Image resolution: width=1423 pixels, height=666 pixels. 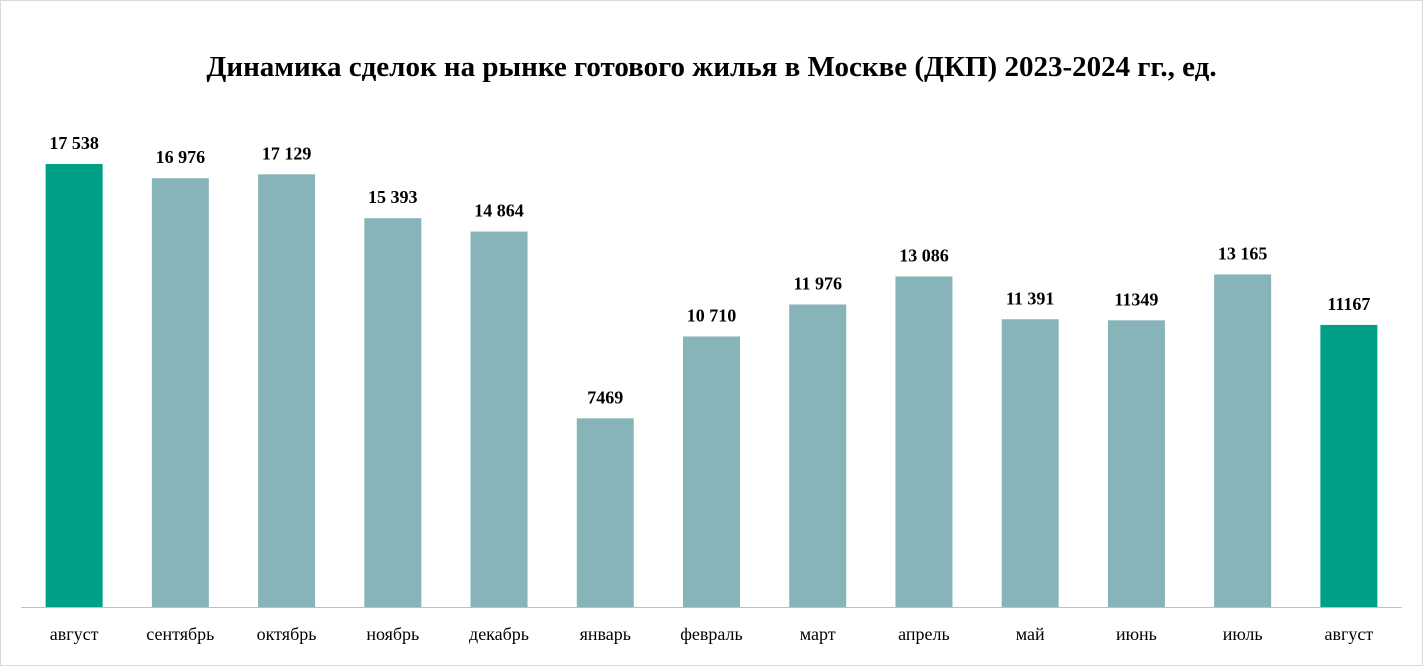 I want to click on category-label-1: сентябрь, so click(x=180, y=634).